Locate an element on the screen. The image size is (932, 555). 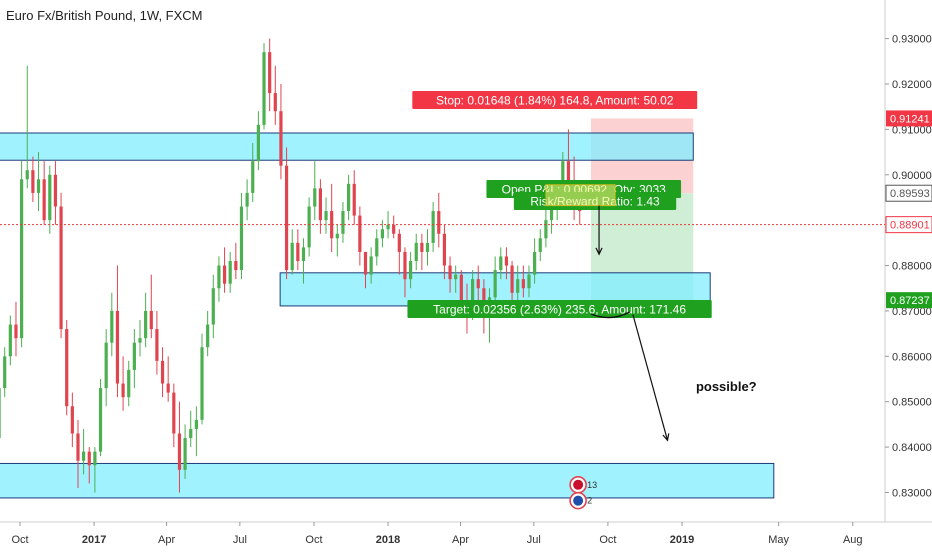
y-tick-label: 0.86000 is located at coordinates (912, 357).